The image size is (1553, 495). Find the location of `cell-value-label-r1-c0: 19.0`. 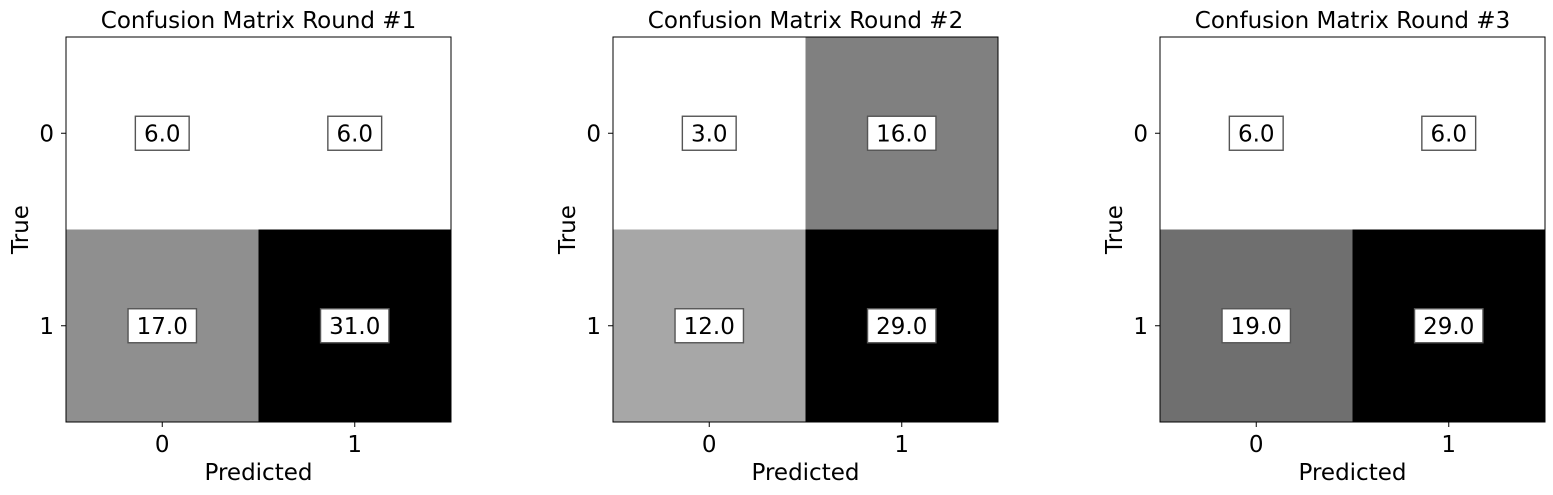

cell-value-label-r1-c0: 19.0 is located at coordinates (1256, 326).